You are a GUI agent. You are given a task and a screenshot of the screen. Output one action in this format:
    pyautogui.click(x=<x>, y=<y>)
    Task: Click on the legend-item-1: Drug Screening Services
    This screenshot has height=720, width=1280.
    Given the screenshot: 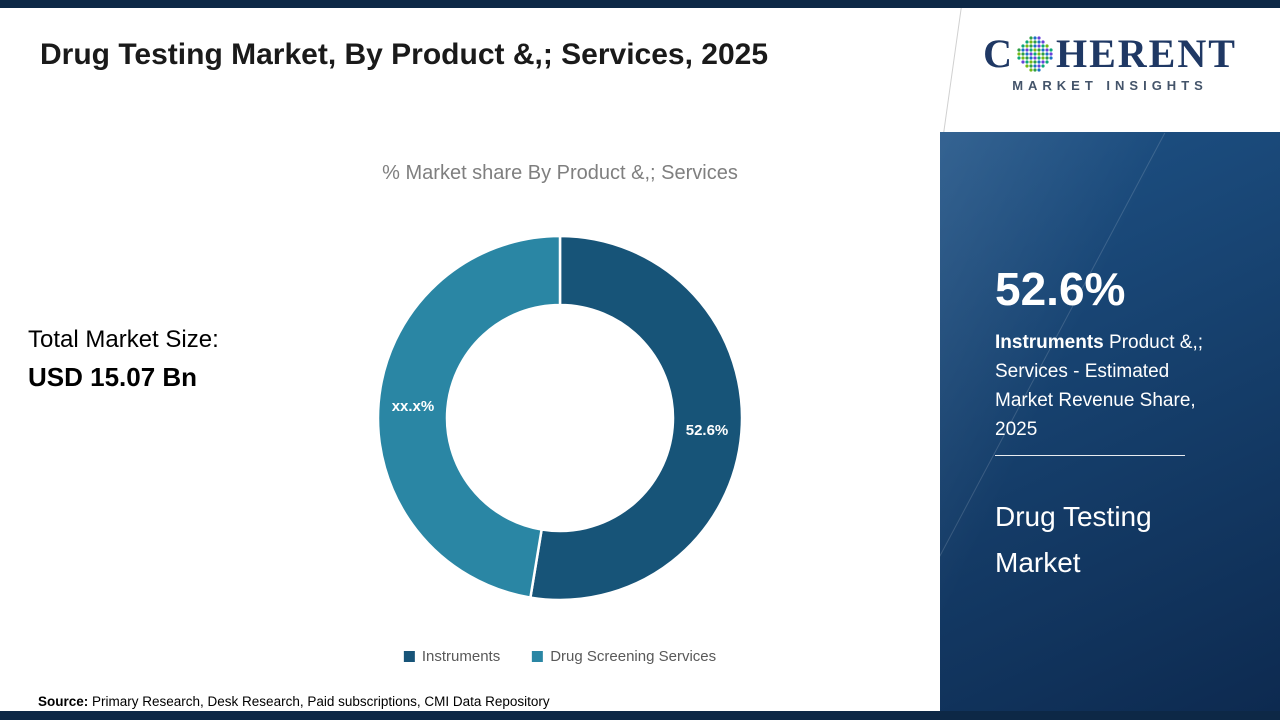 What is the action you would take?
    pyautogui.click(x=624, y=656)
    